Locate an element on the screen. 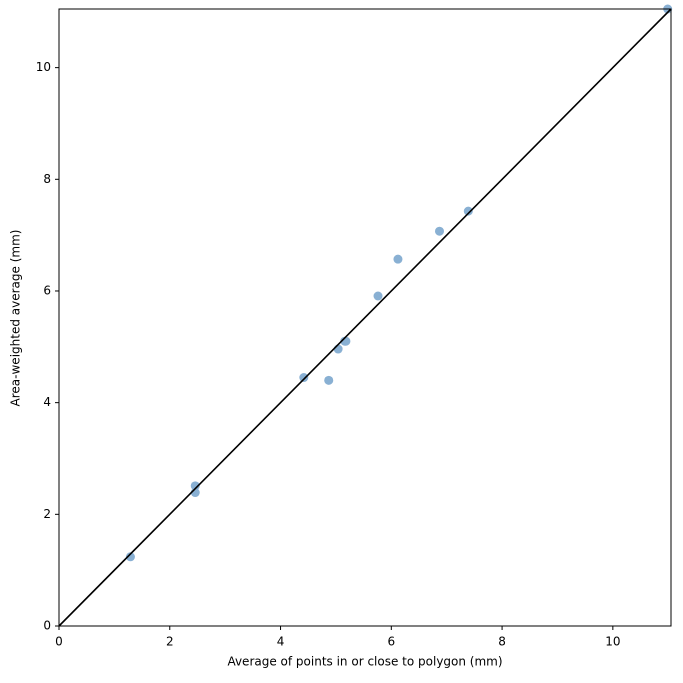 The height and width of the screenshot is (683, 683). x-tick-label: 0 is located at coordinates (59, 642).